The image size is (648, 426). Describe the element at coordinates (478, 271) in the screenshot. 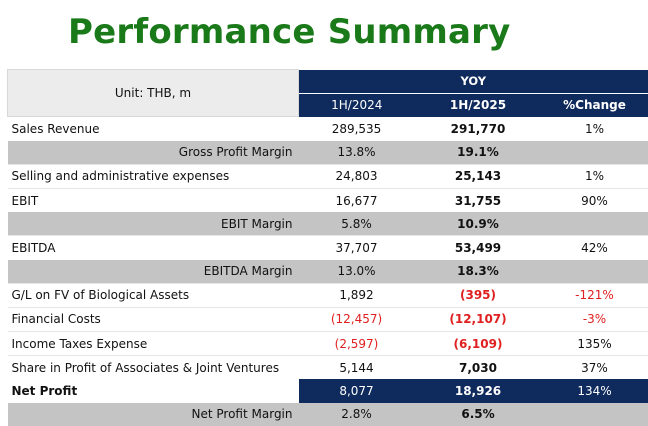

I see `value-1h2025: 18.3%` at that location.